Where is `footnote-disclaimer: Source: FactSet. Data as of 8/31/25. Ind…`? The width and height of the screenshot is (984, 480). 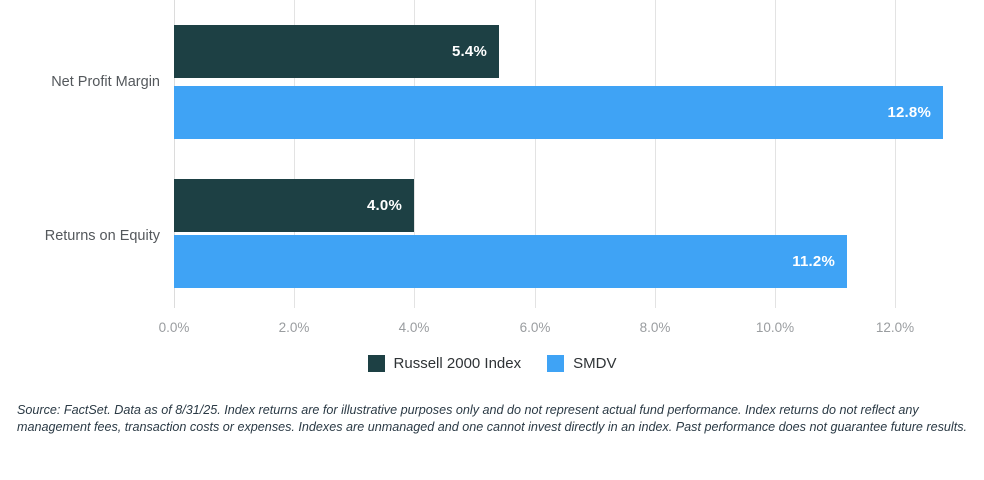
footnote-disclaimer: Source: FactSet. Data as of 8/31/25. Ind… is located at coordinates (492, 419).